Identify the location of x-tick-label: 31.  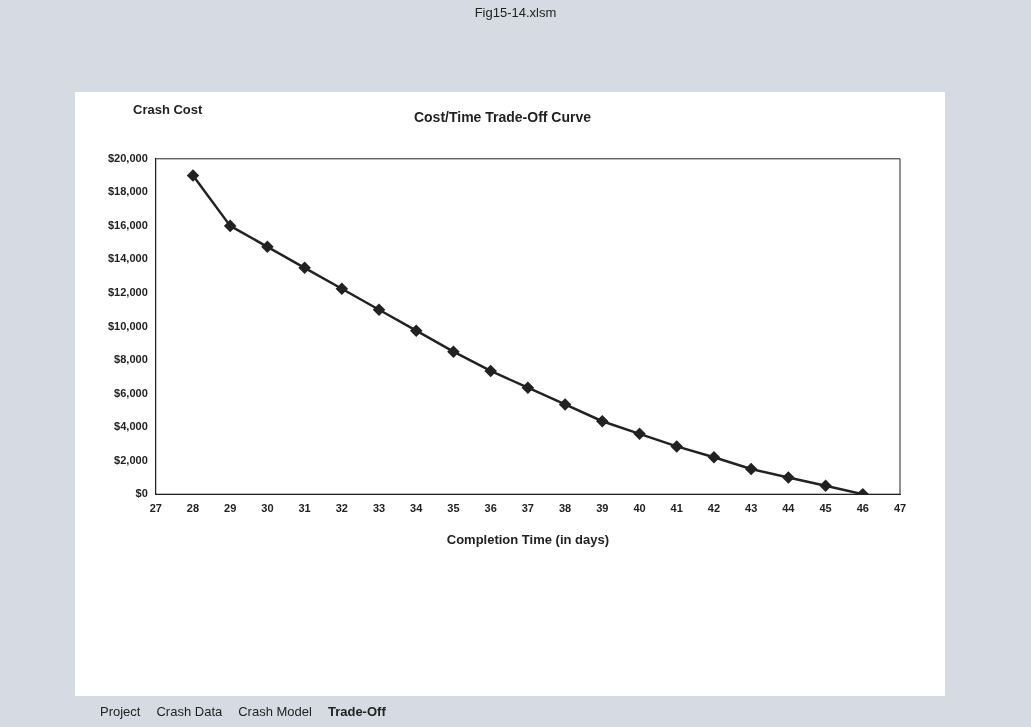
(304, 507).